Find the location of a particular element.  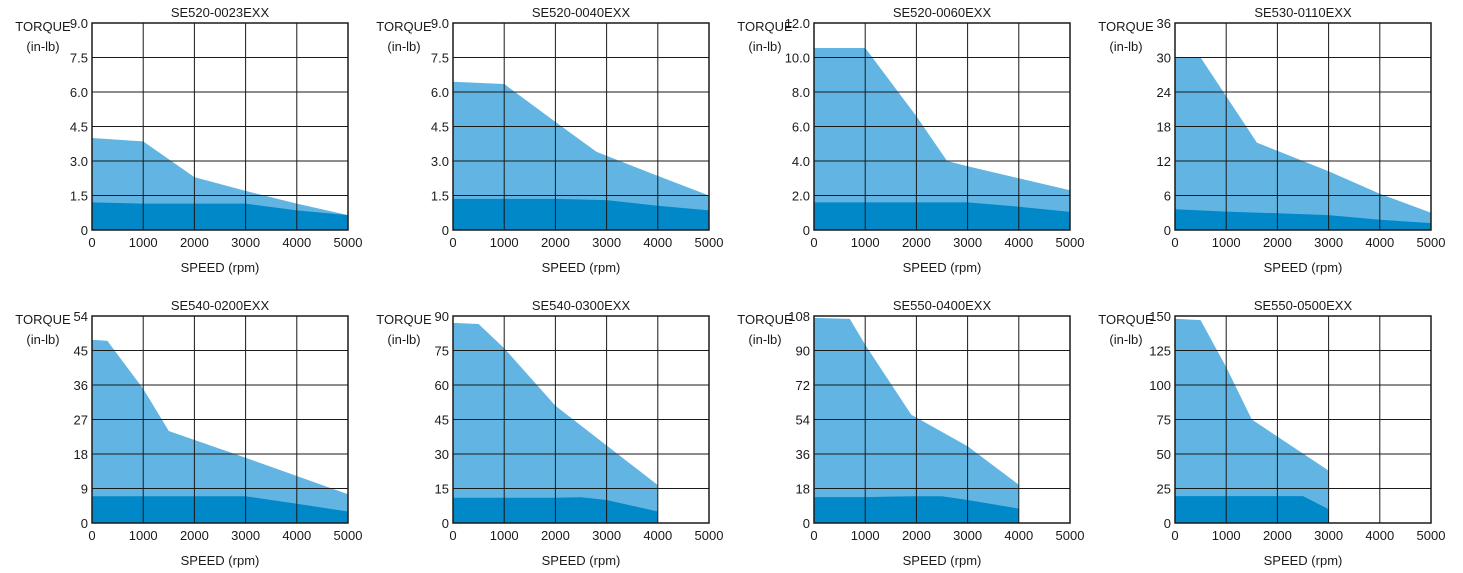

y-tick-label: 54 is located at coordinates (803, 420).